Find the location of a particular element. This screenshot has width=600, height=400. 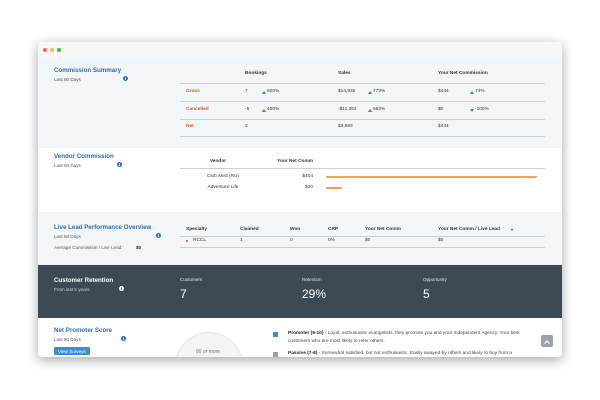

row-label: Net is located at coordinates (190, 126).